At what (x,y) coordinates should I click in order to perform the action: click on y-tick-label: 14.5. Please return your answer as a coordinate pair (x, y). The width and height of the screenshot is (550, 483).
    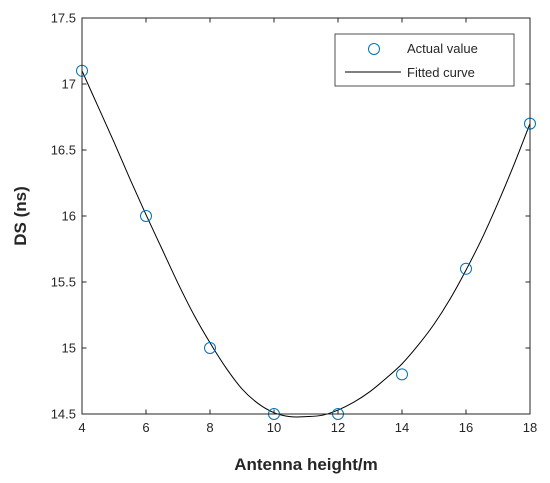
    Looking at the image, I should click on (63, 414).